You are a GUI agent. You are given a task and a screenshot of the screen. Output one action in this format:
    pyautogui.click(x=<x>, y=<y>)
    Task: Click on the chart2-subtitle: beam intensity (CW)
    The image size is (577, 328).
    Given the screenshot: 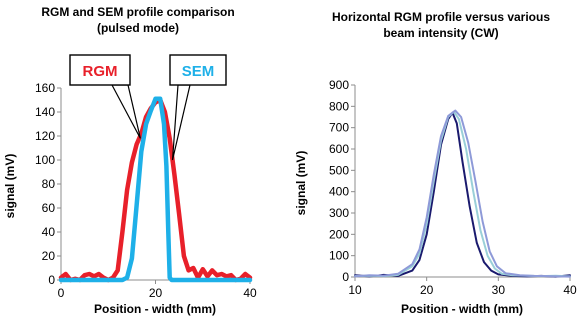 What is the action you would take?
    pyautogui.click(x=440, y=33)
    